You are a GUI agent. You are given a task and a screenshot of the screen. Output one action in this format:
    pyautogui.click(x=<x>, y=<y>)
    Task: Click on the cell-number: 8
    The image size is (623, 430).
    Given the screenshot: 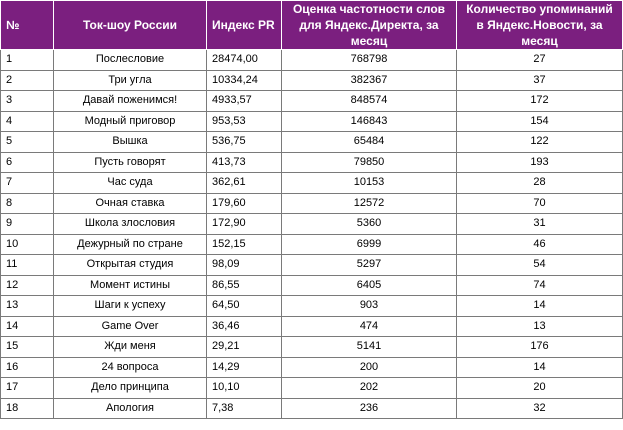 What is the action you would take?
    pyautogui.click(x=27, y=203)
    